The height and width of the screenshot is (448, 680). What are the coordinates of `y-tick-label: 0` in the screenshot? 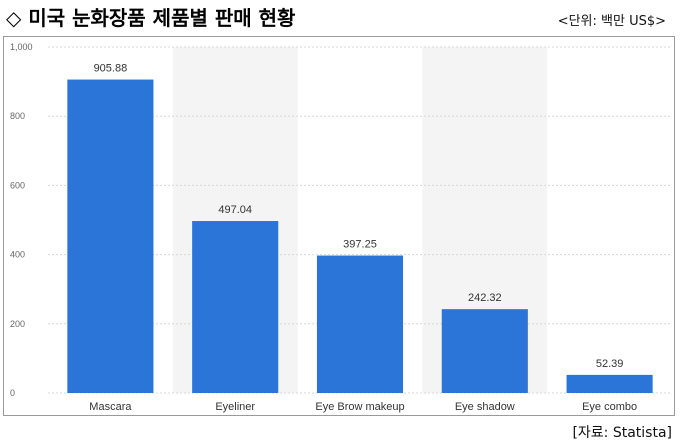 It's located at (12, 393).